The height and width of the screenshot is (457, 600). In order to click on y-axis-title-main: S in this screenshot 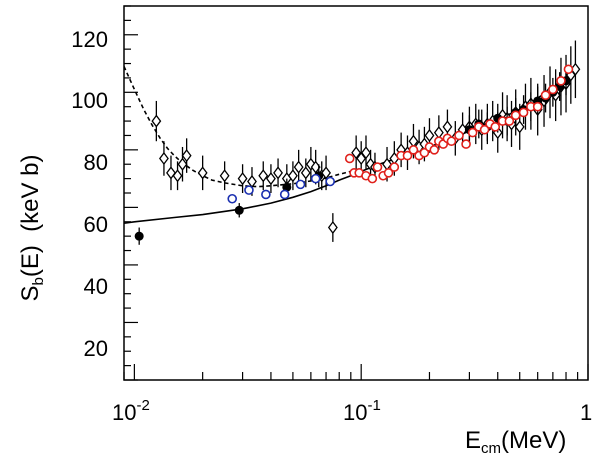, I will do `click(30, 294)`.